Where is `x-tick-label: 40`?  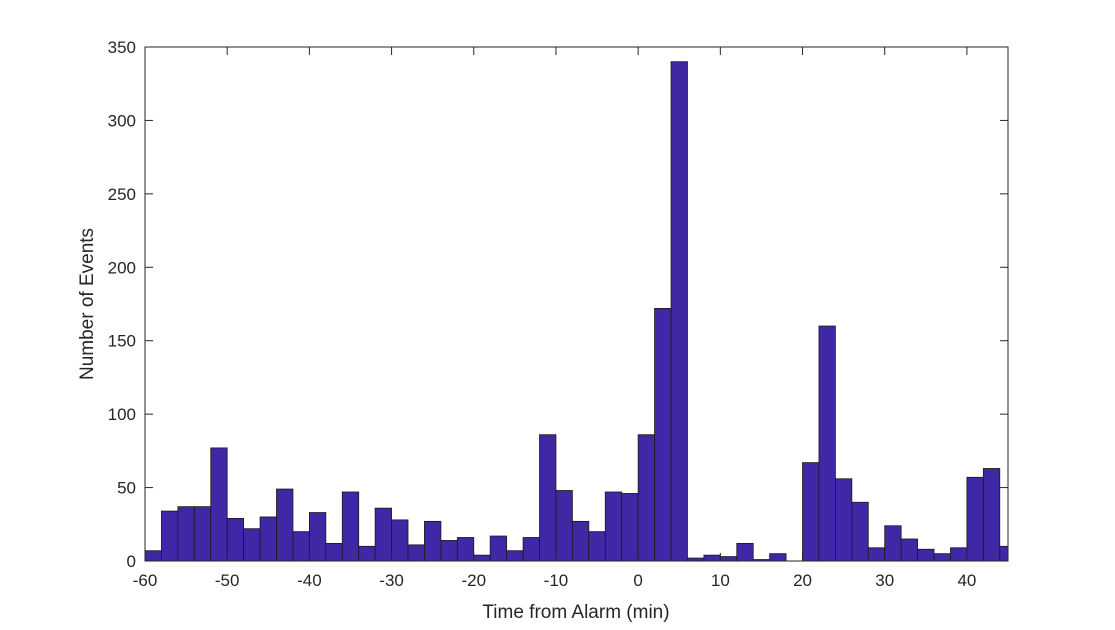 x-tick-label: 40 is located at coordinates (966, 580).